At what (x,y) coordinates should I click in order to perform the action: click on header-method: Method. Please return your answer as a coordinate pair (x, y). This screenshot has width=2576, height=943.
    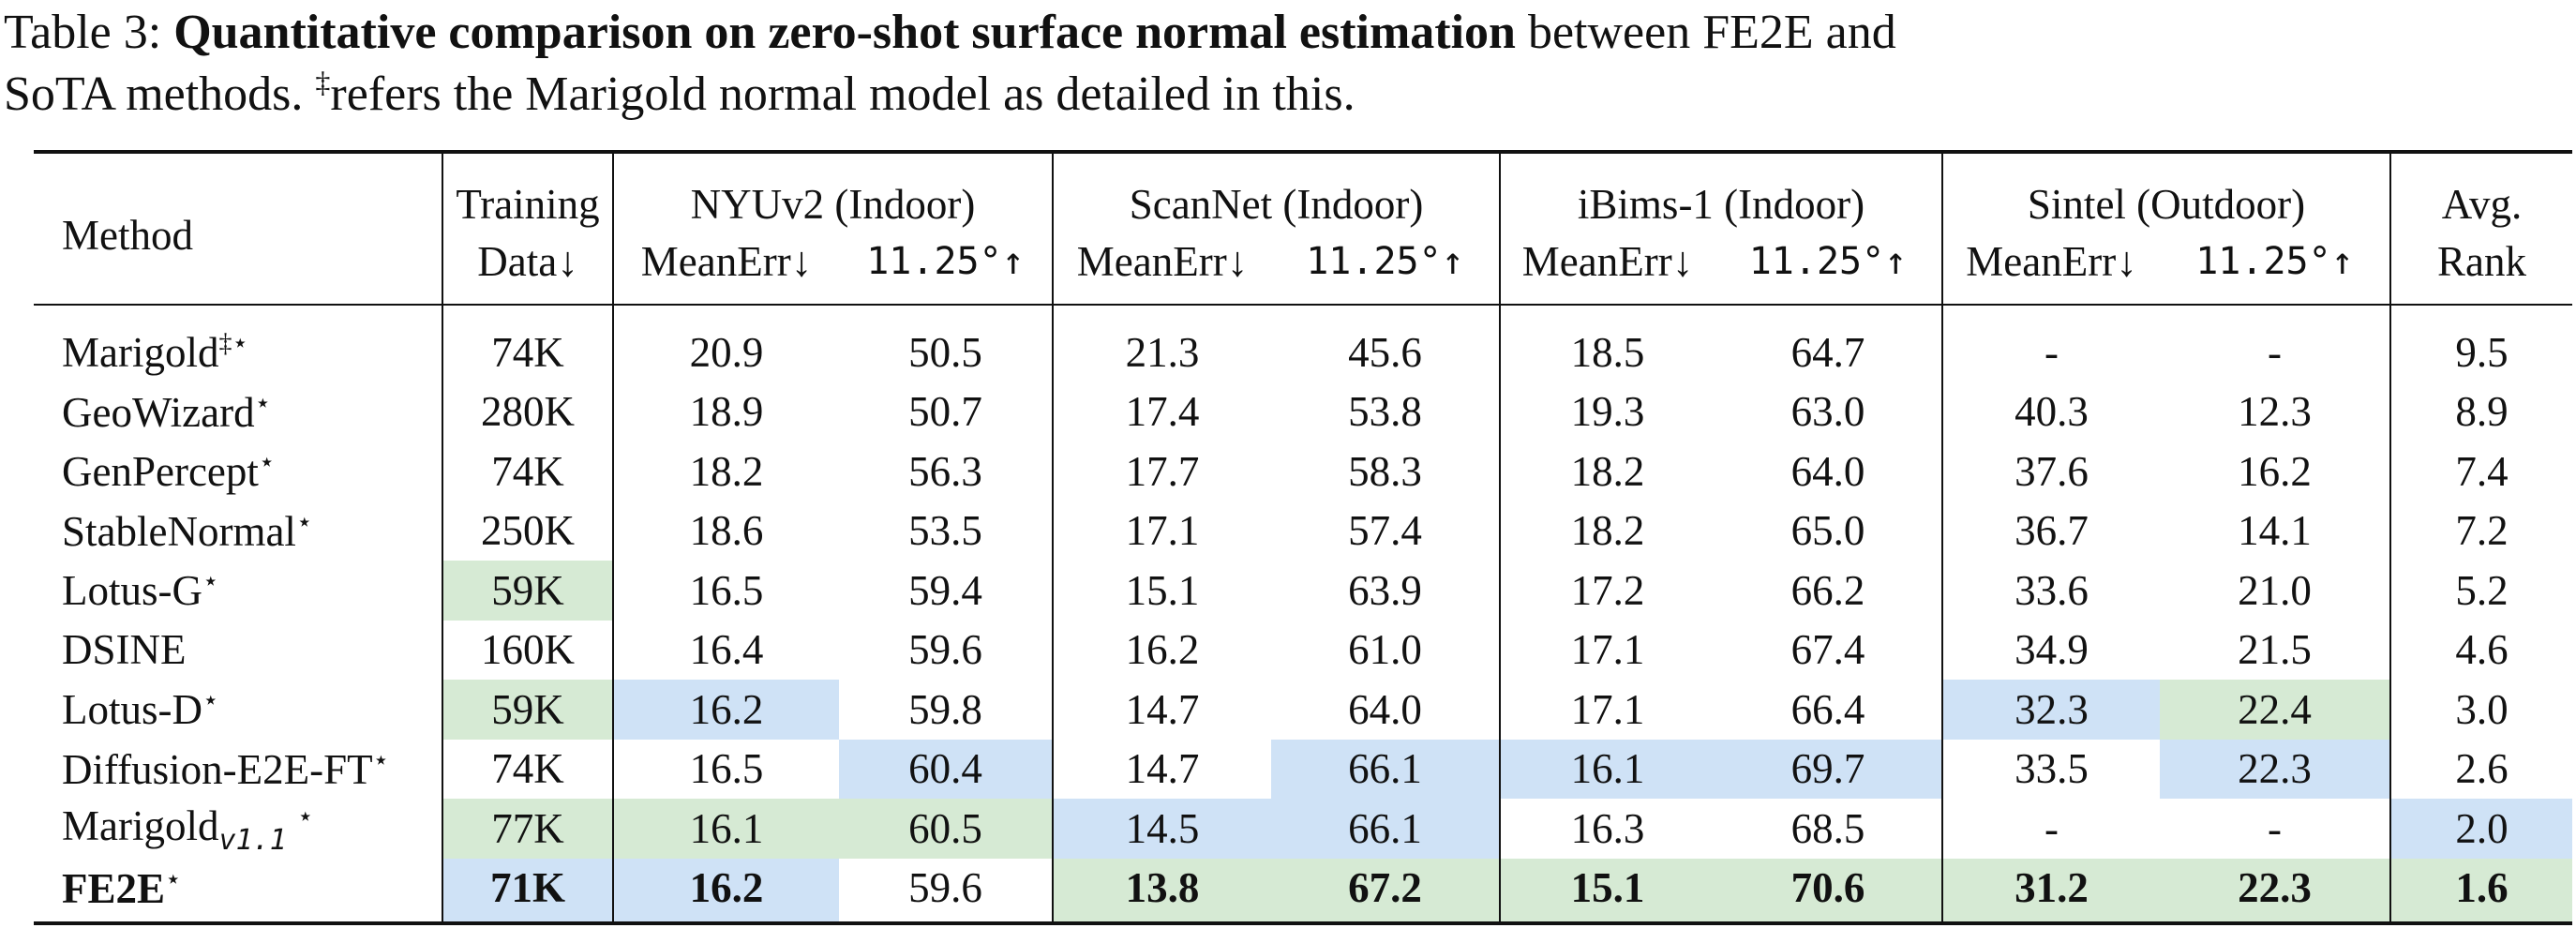
    Looking at the image, I should click on (127, 235).